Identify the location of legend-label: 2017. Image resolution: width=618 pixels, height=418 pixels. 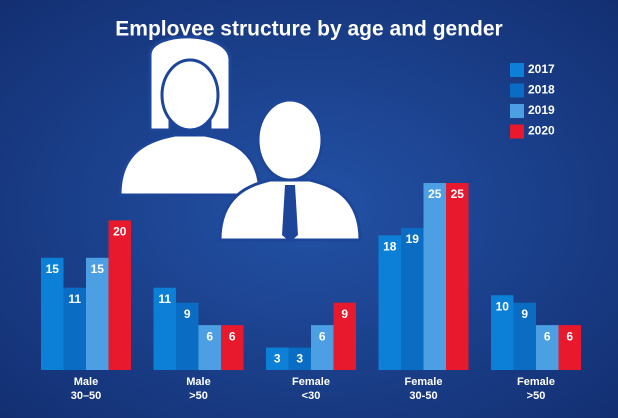
(541, 69).